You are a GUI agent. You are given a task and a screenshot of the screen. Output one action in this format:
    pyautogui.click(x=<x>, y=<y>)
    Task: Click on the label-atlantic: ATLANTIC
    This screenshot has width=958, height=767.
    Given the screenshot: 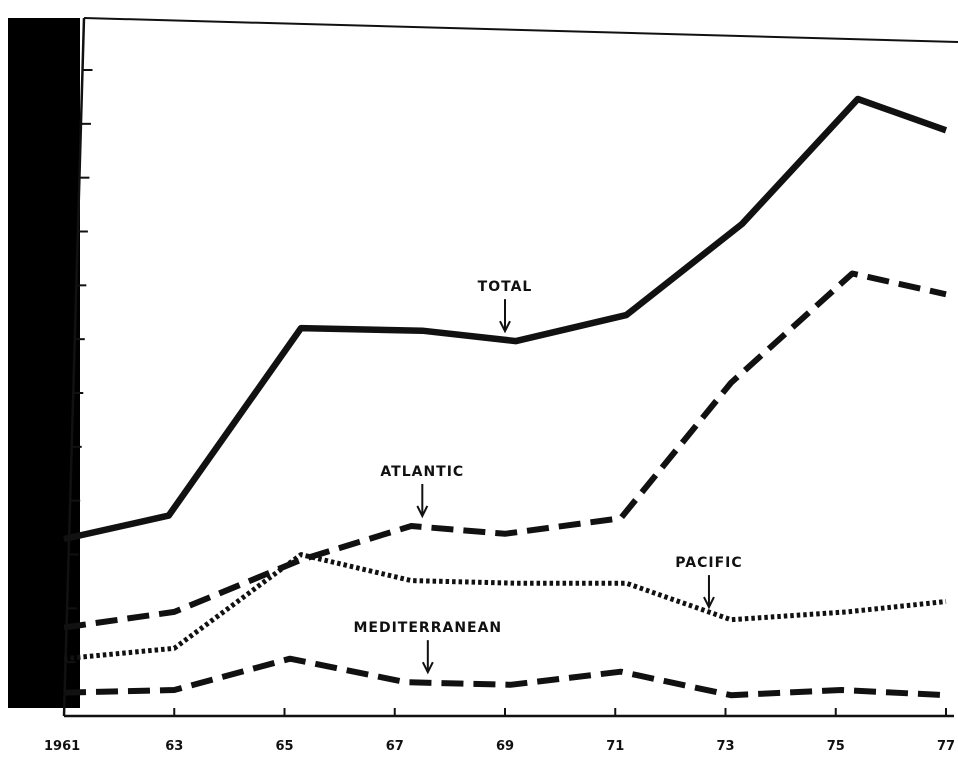 What is the action you would take?
    pyautogui.click(x=422, y=472)
    